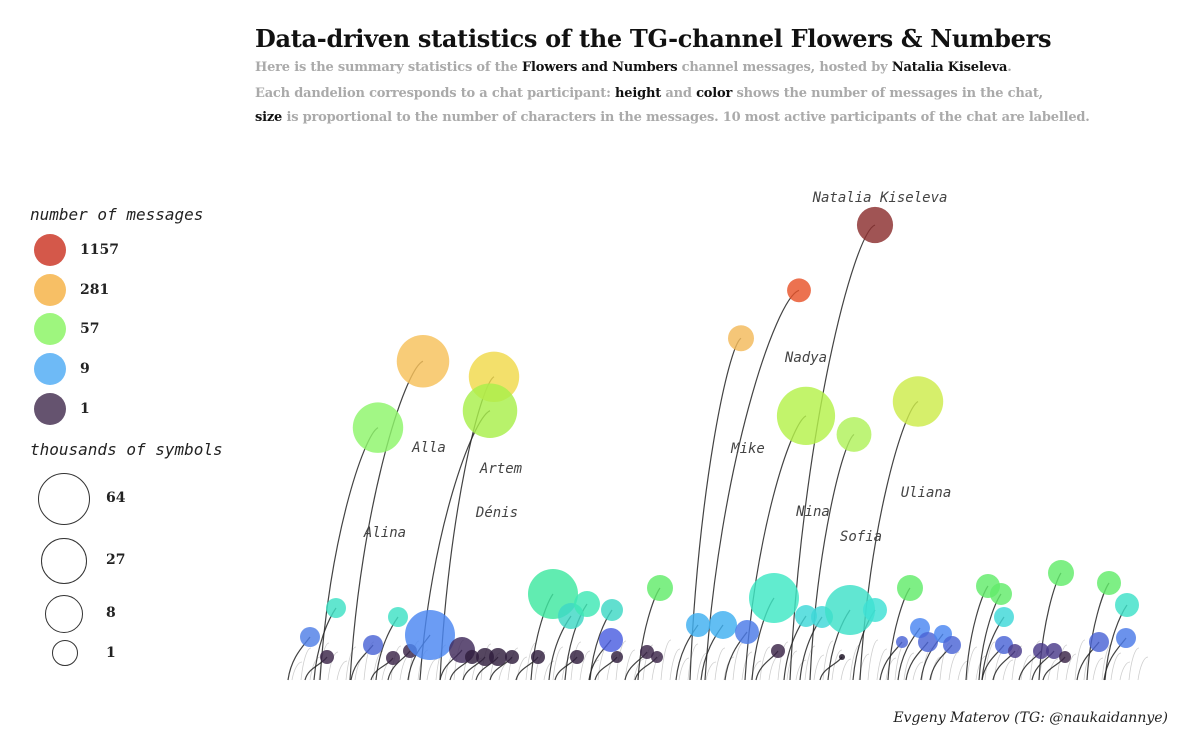  What do you see at coordinates (747, 449) in the screenshot?
I see `participant-label-mike: Mike` at bounding box center [747, 449].